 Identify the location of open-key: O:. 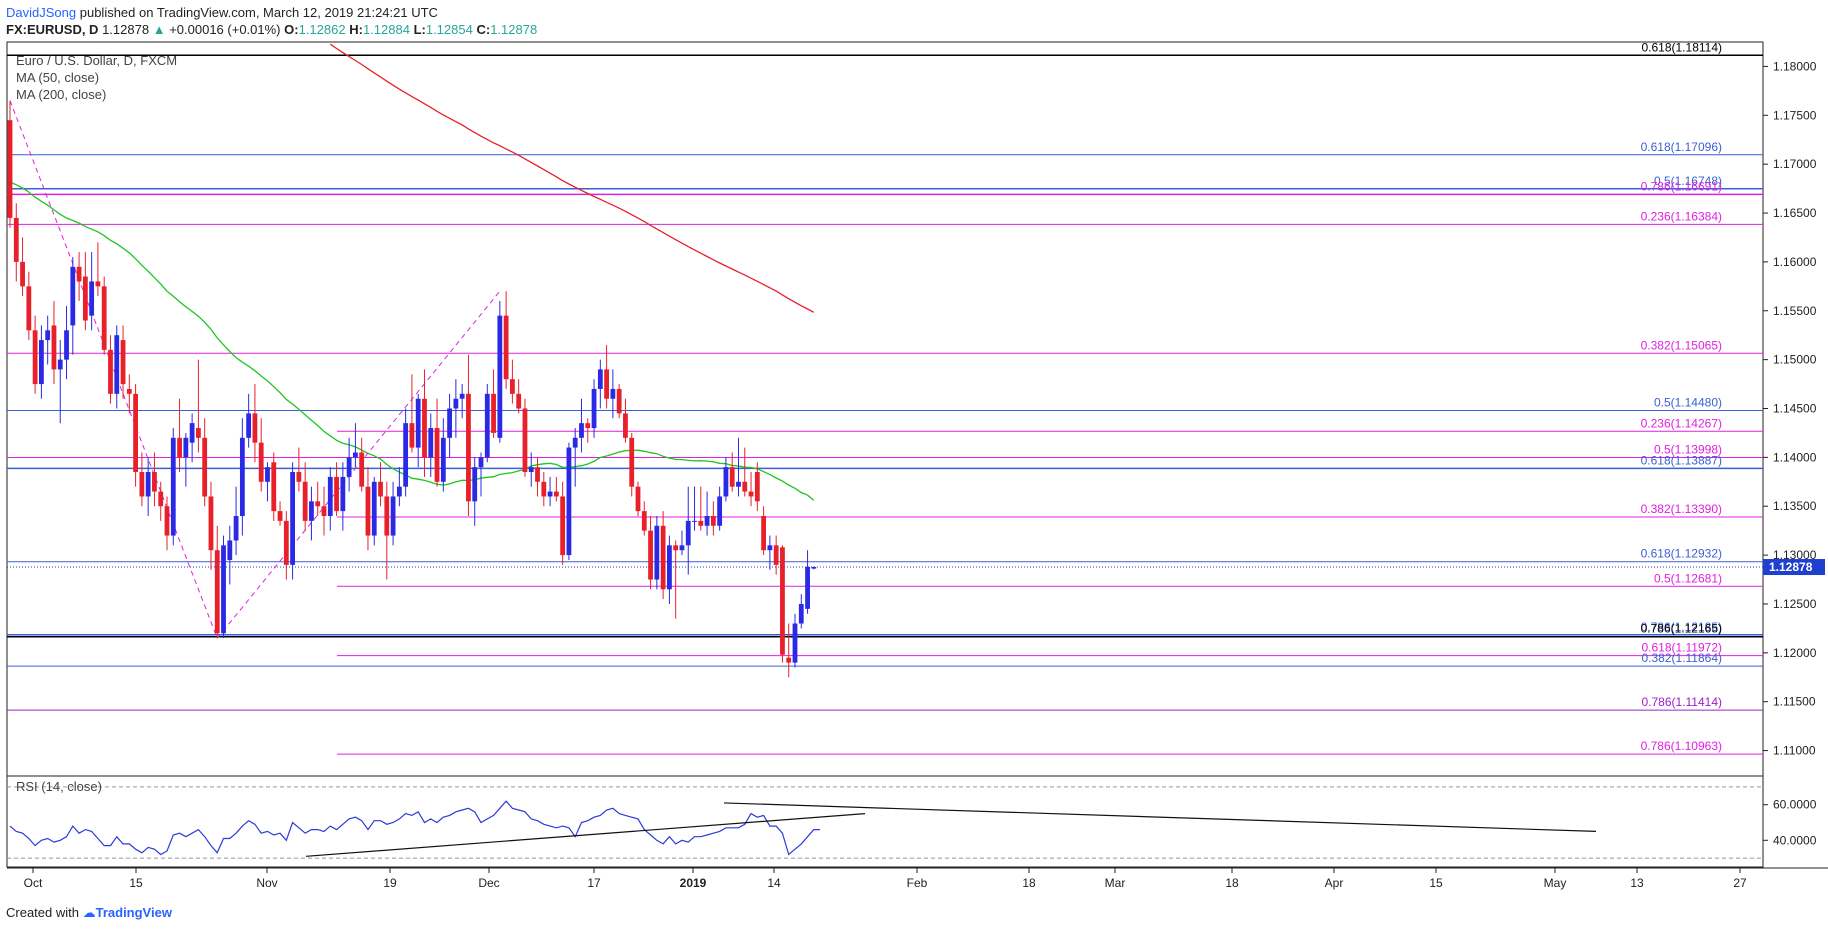
(291, 29).